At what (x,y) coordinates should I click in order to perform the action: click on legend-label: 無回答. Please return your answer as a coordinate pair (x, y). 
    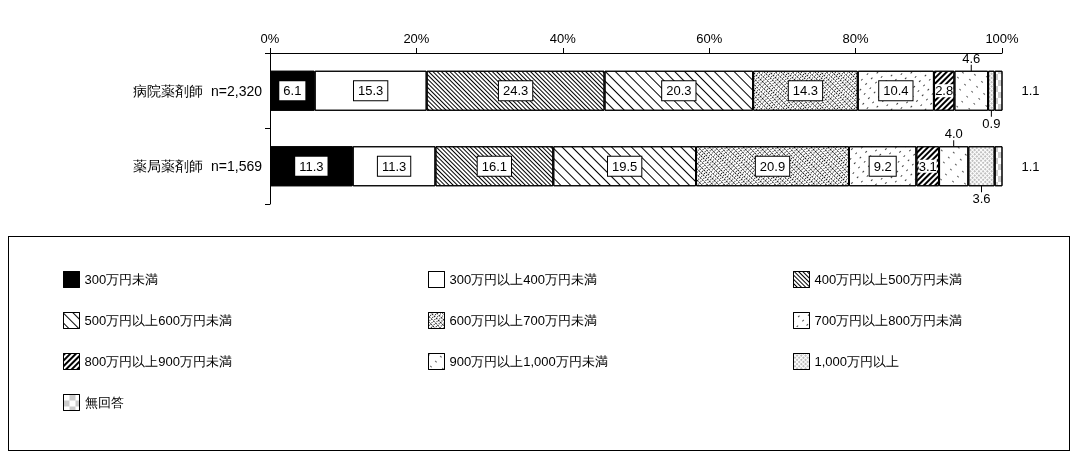
    Looking at the image, I should click on (104, 402).